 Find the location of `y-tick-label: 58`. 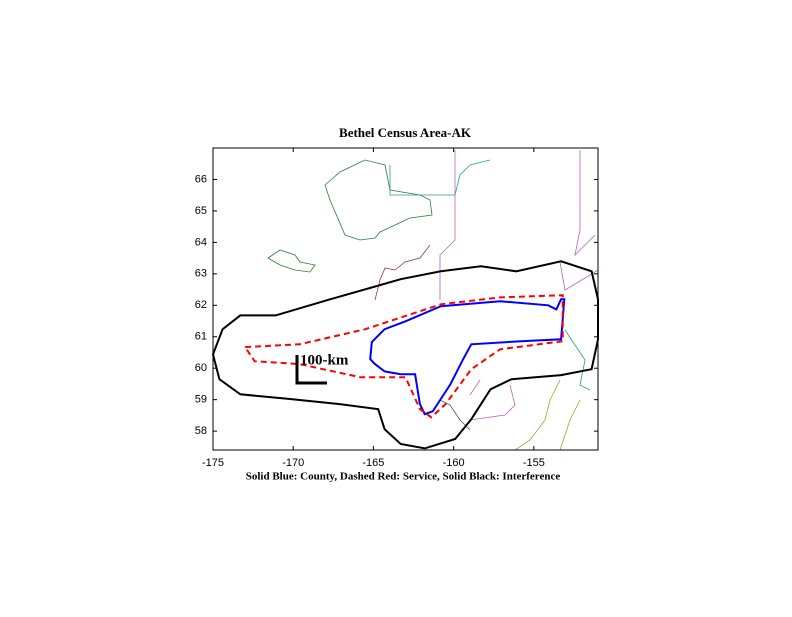

y-tick-label: 58 is located at coordinates (201, 431).